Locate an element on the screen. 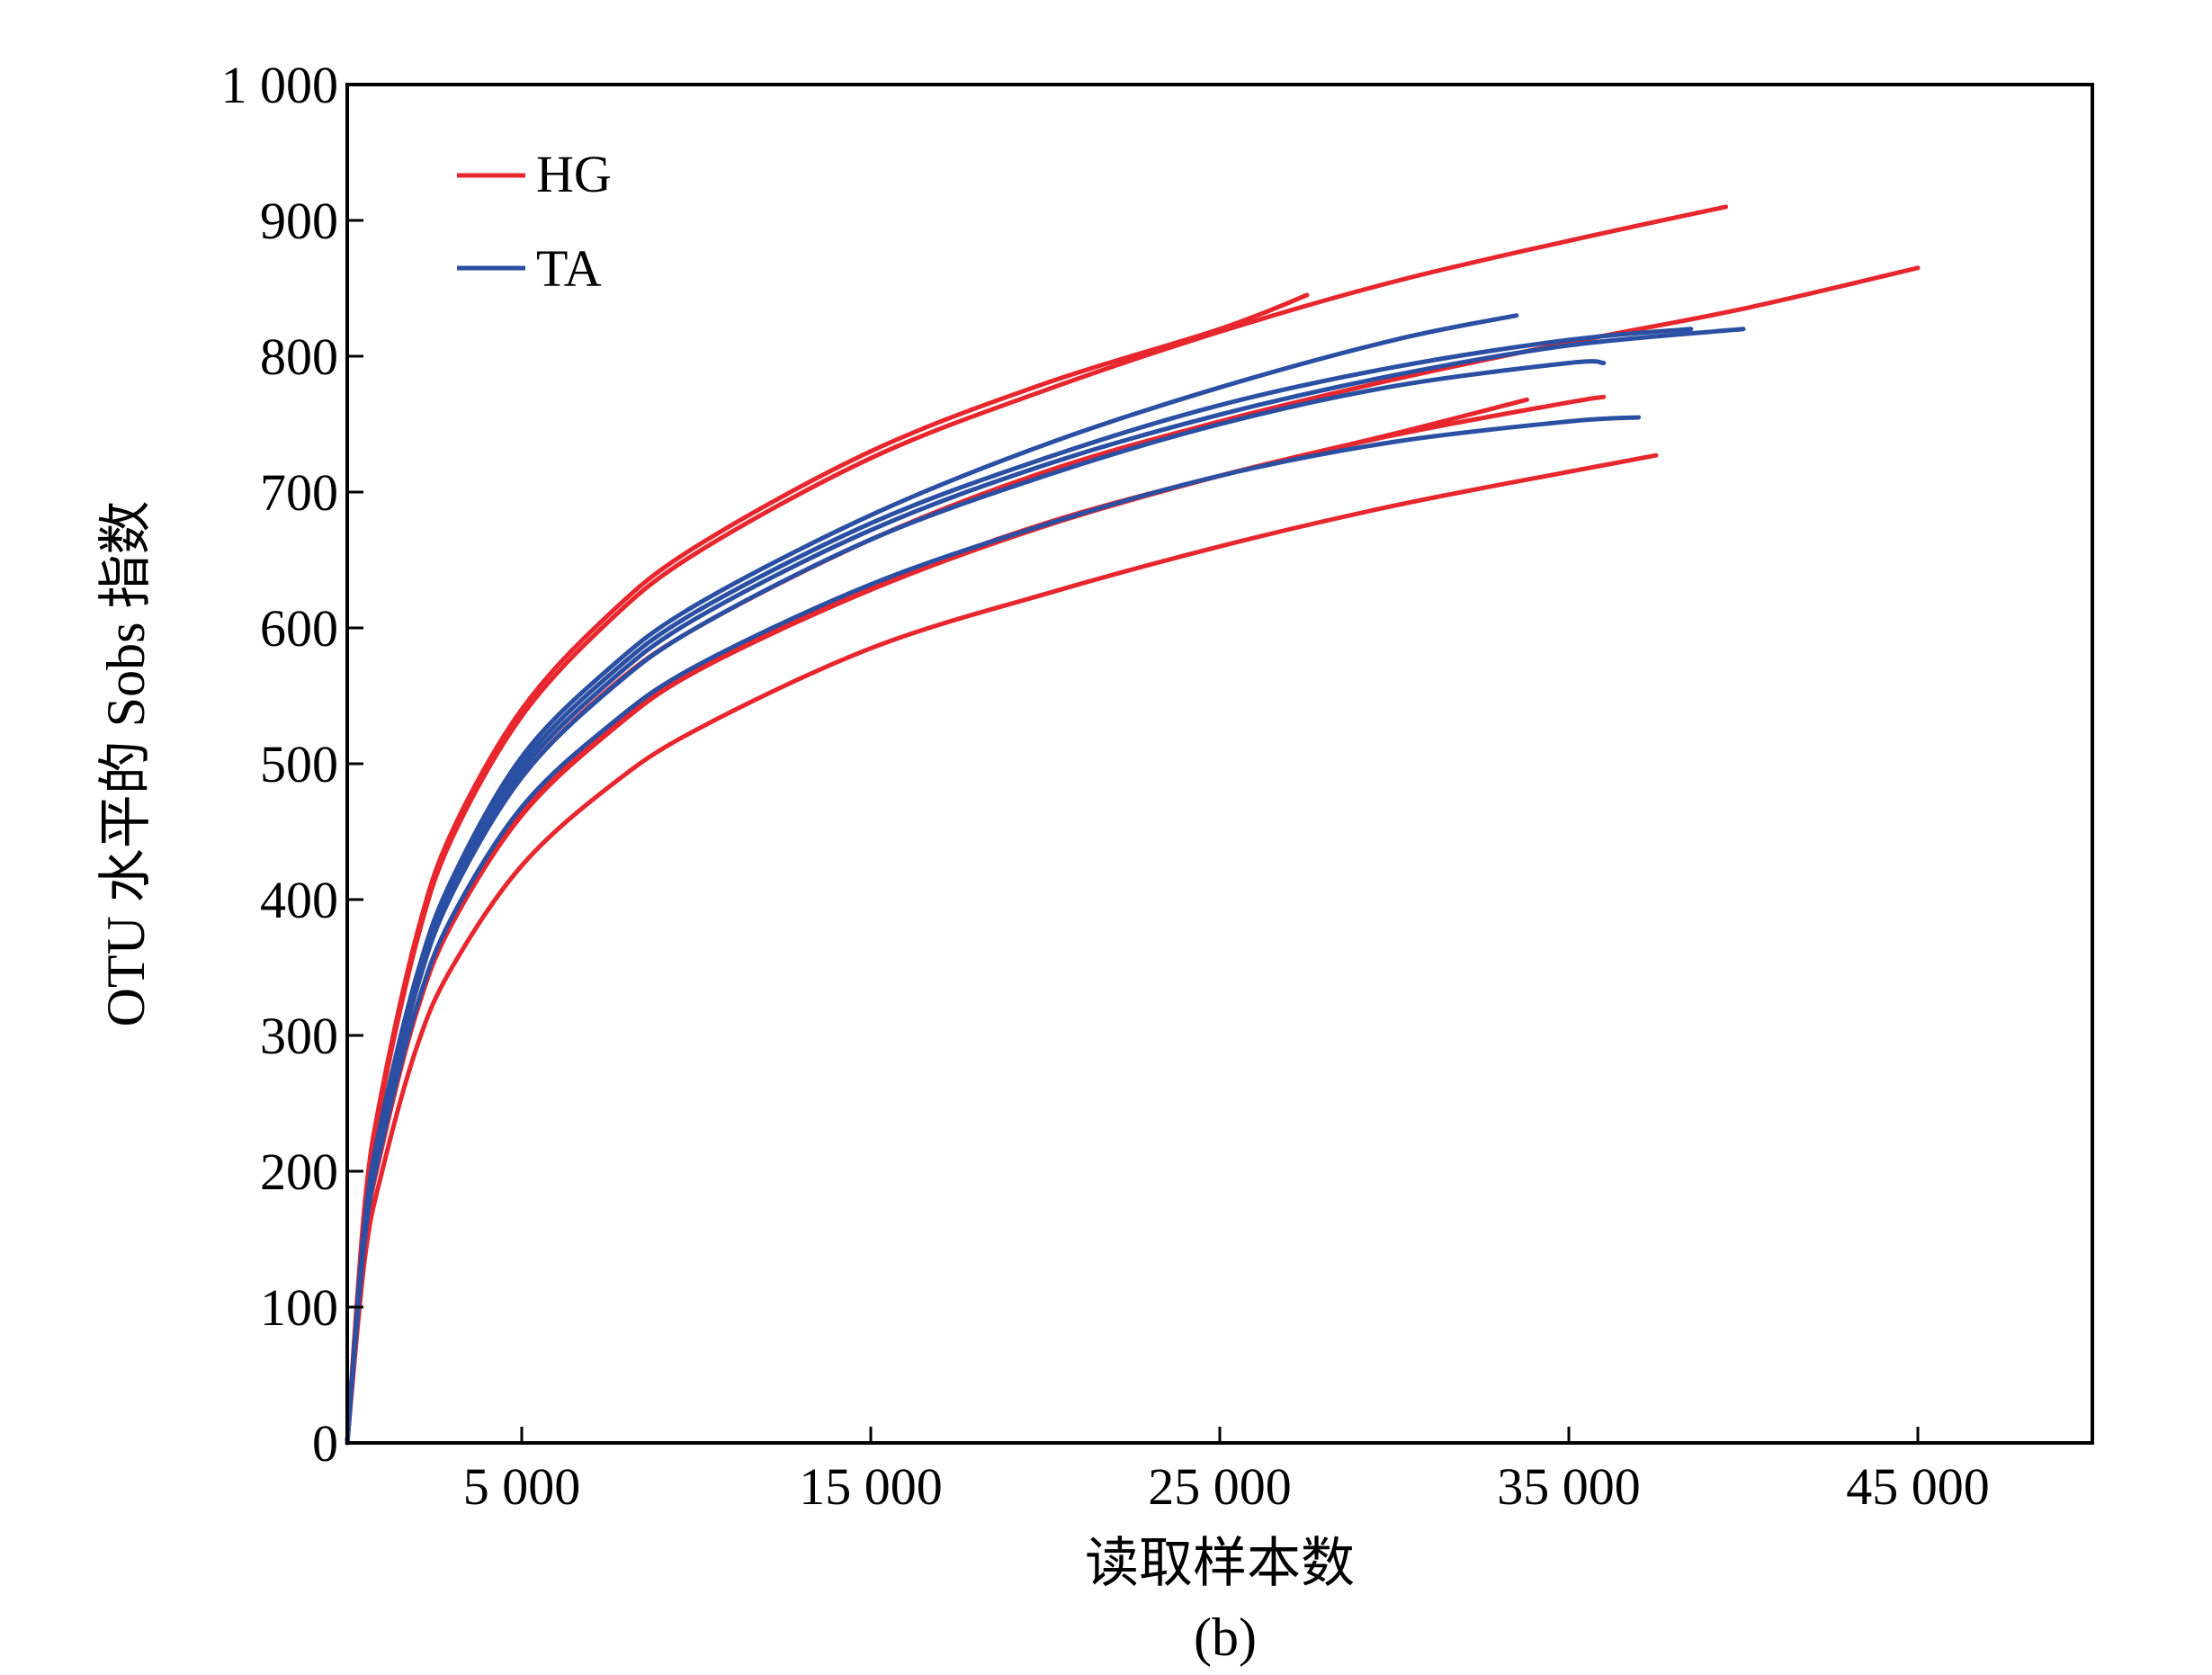 Image resolution: width=2212 pixels, height=1675 pixels. x-tick-label: 5 000 is located at coordinates (522, 1486).